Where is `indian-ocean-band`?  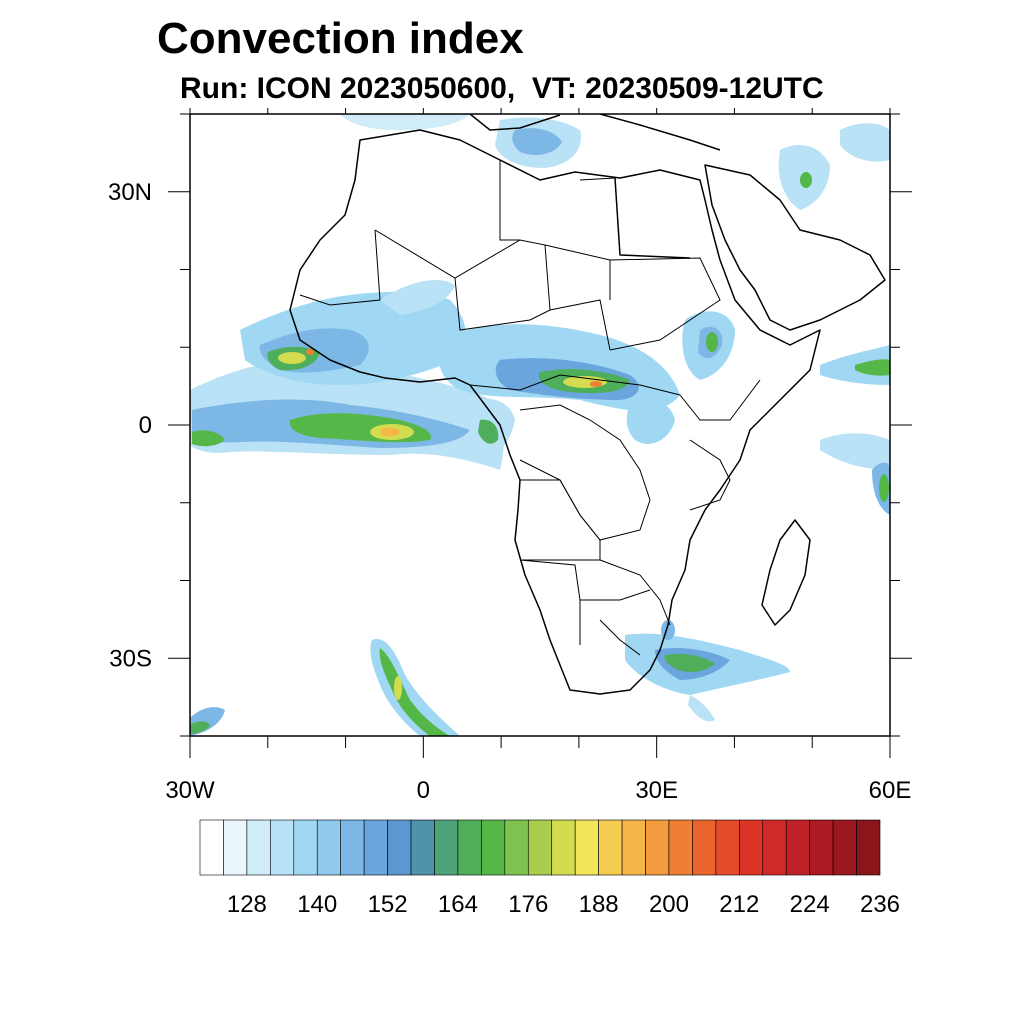
indian-ocean-band is located at coordinates (855, 451).